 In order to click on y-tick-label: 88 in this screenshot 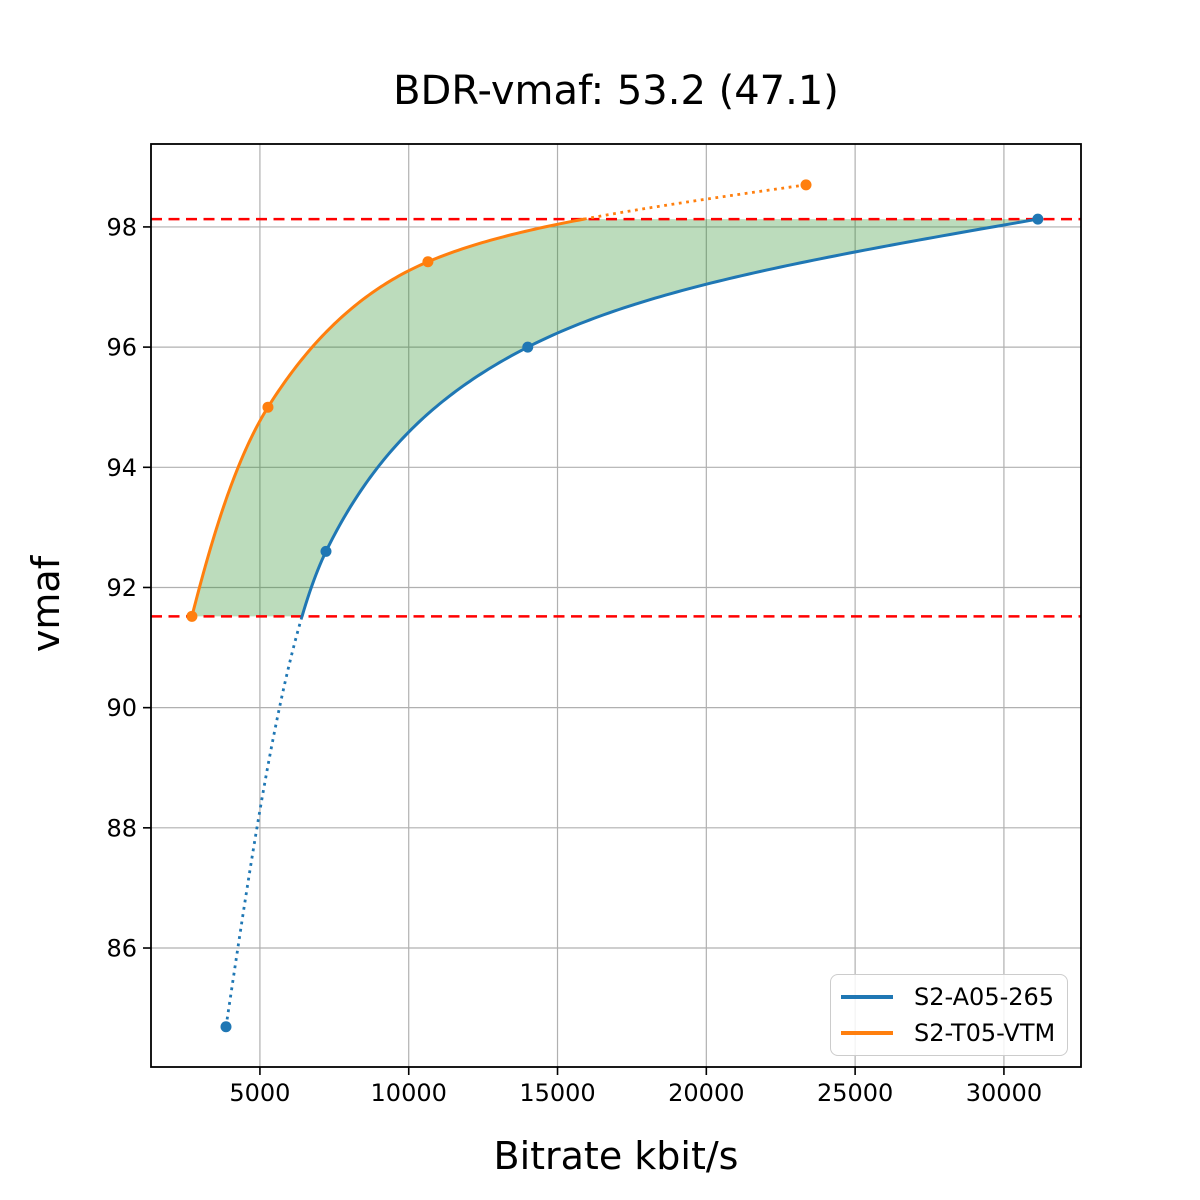, I will do `click(121, 828)`.